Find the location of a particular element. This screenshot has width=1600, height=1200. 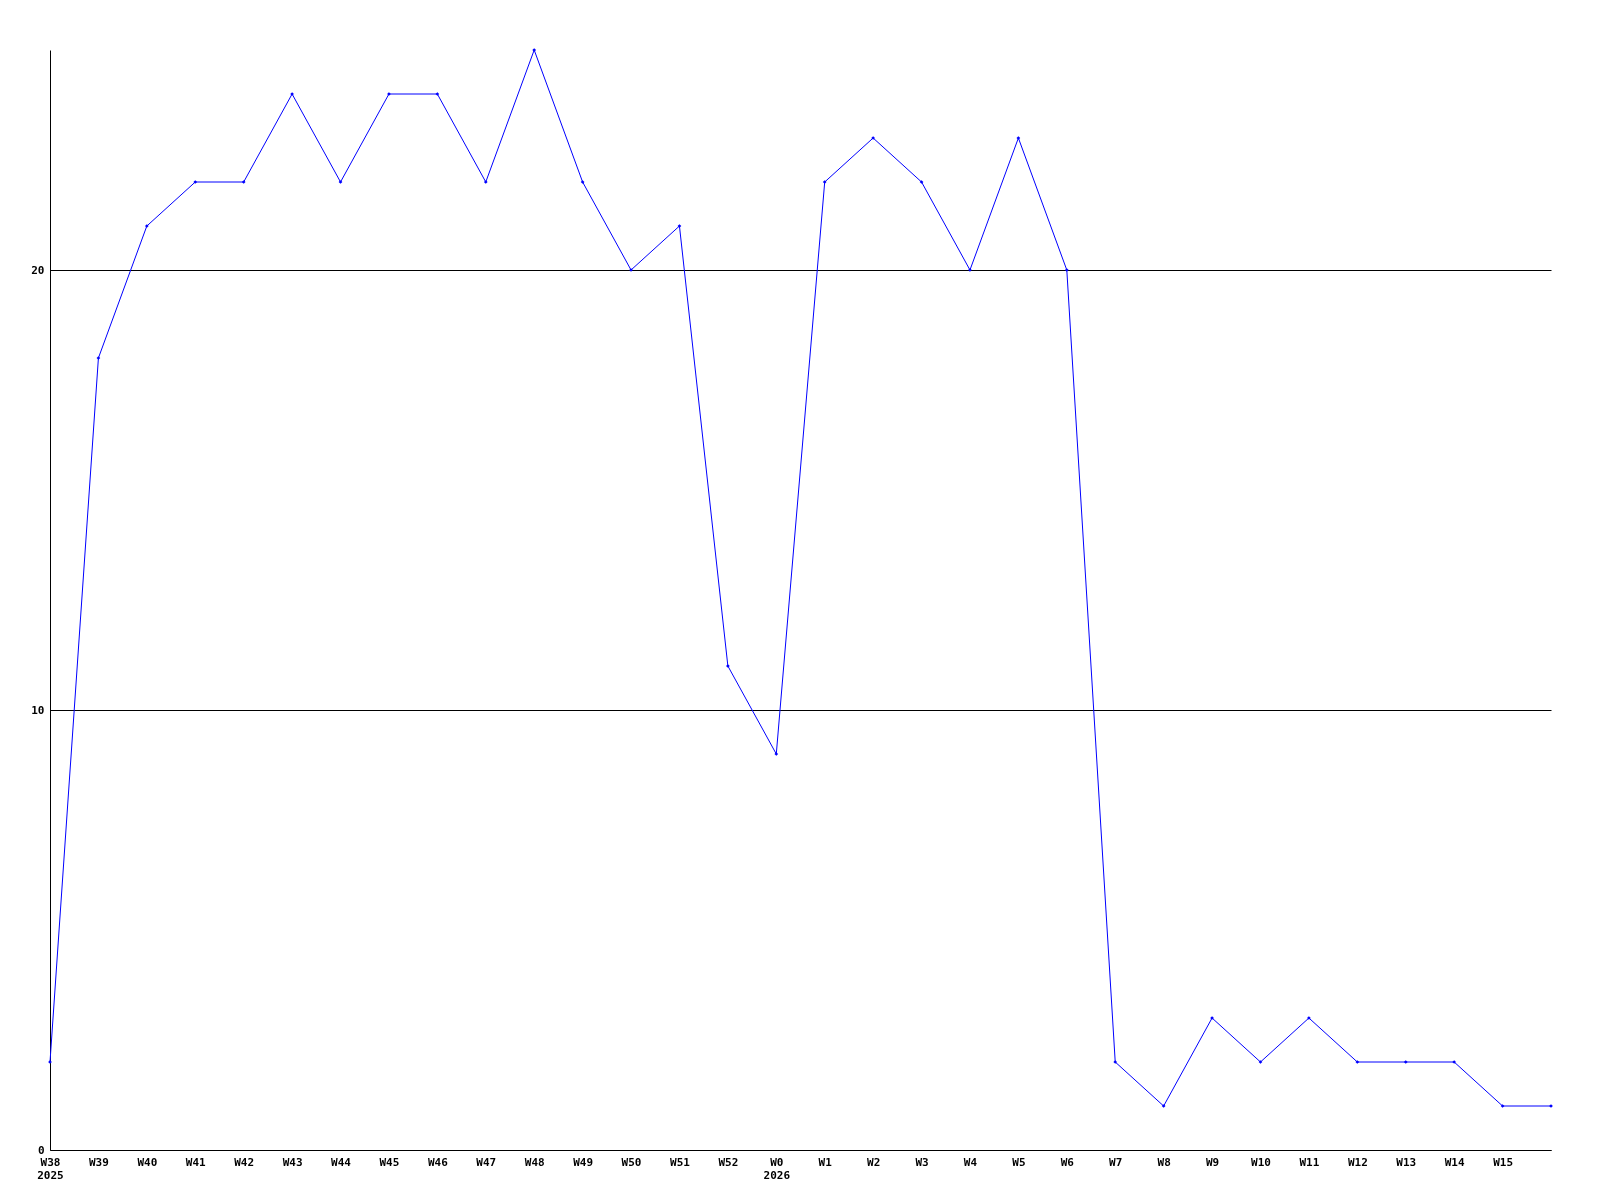

x-tick-label: W48 is located at coordinates (534, 1162).